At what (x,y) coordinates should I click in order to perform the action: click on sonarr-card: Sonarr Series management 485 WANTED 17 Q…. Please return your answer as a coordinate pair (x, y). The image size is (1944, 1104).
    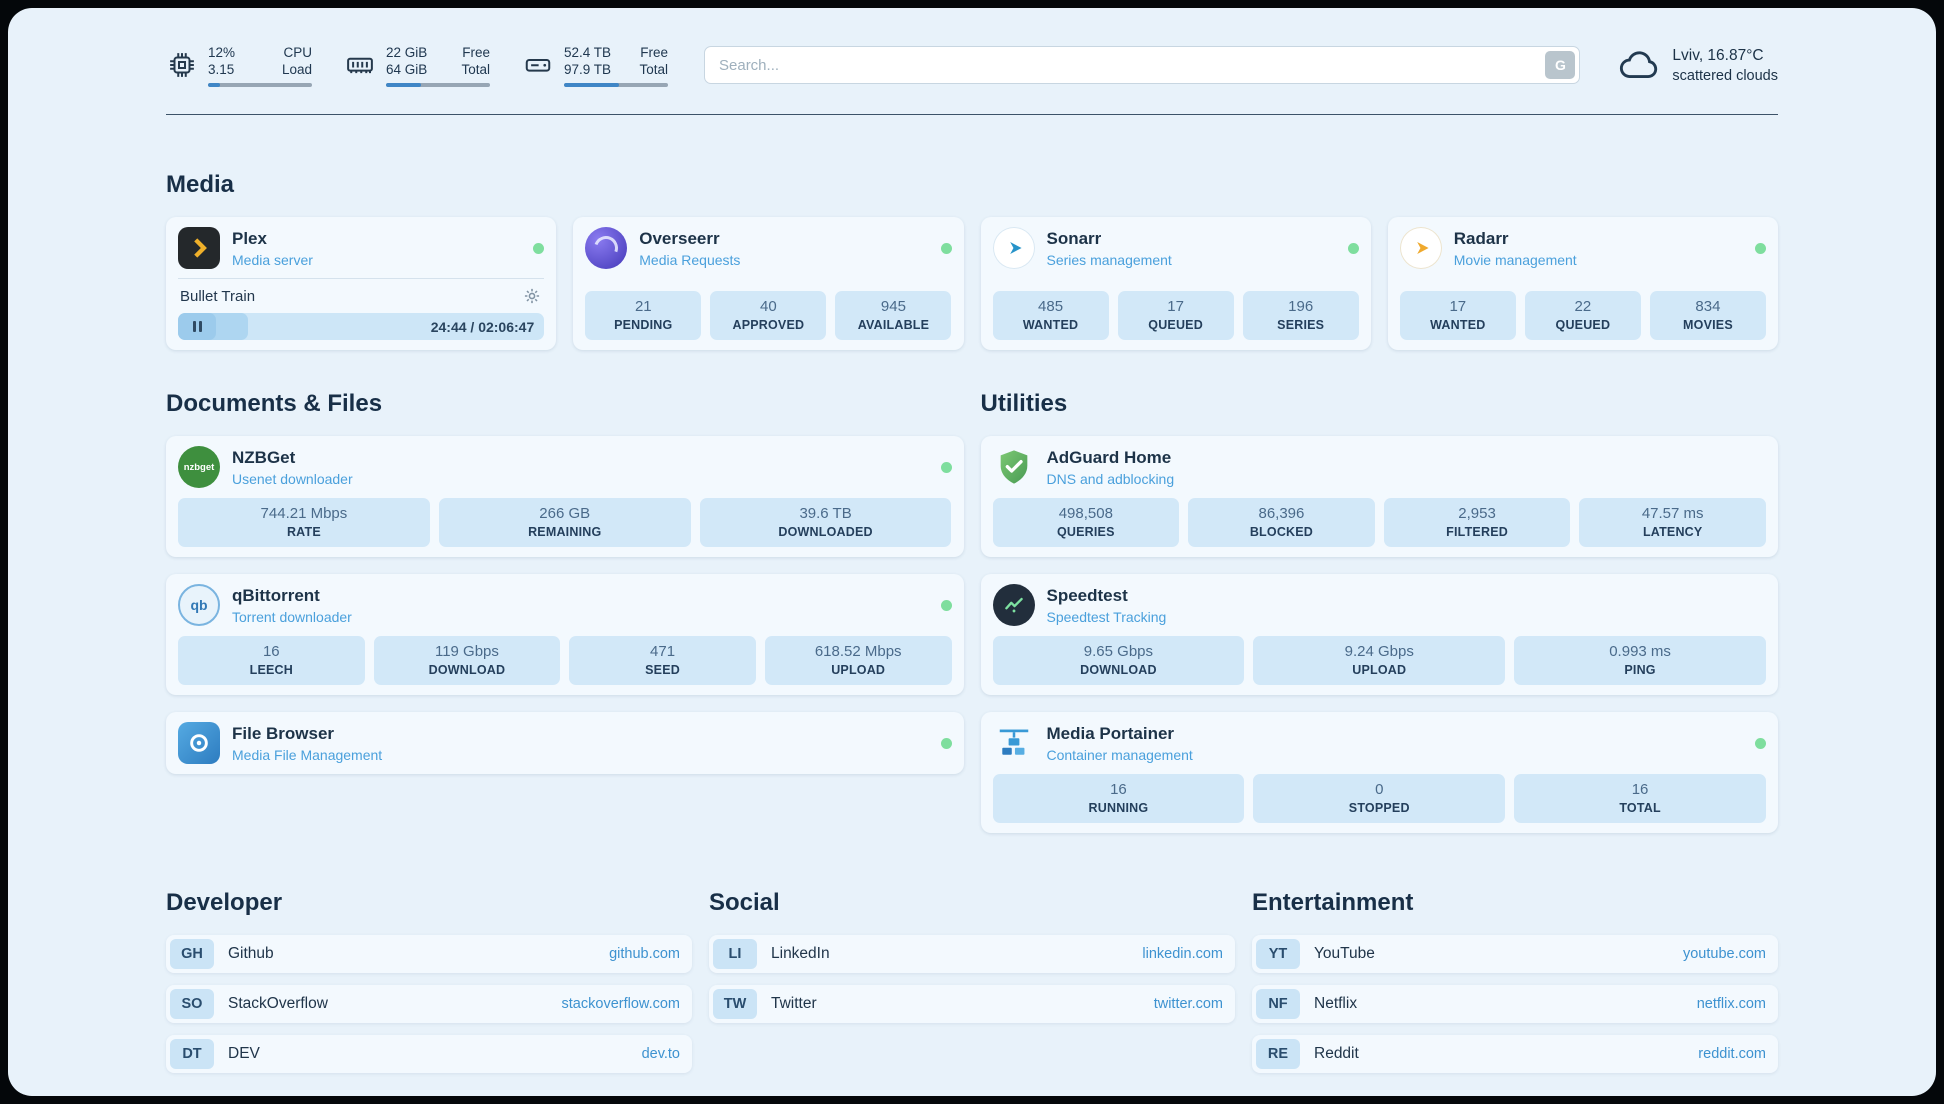
    Looking at the image, I should click on (1175, 283).